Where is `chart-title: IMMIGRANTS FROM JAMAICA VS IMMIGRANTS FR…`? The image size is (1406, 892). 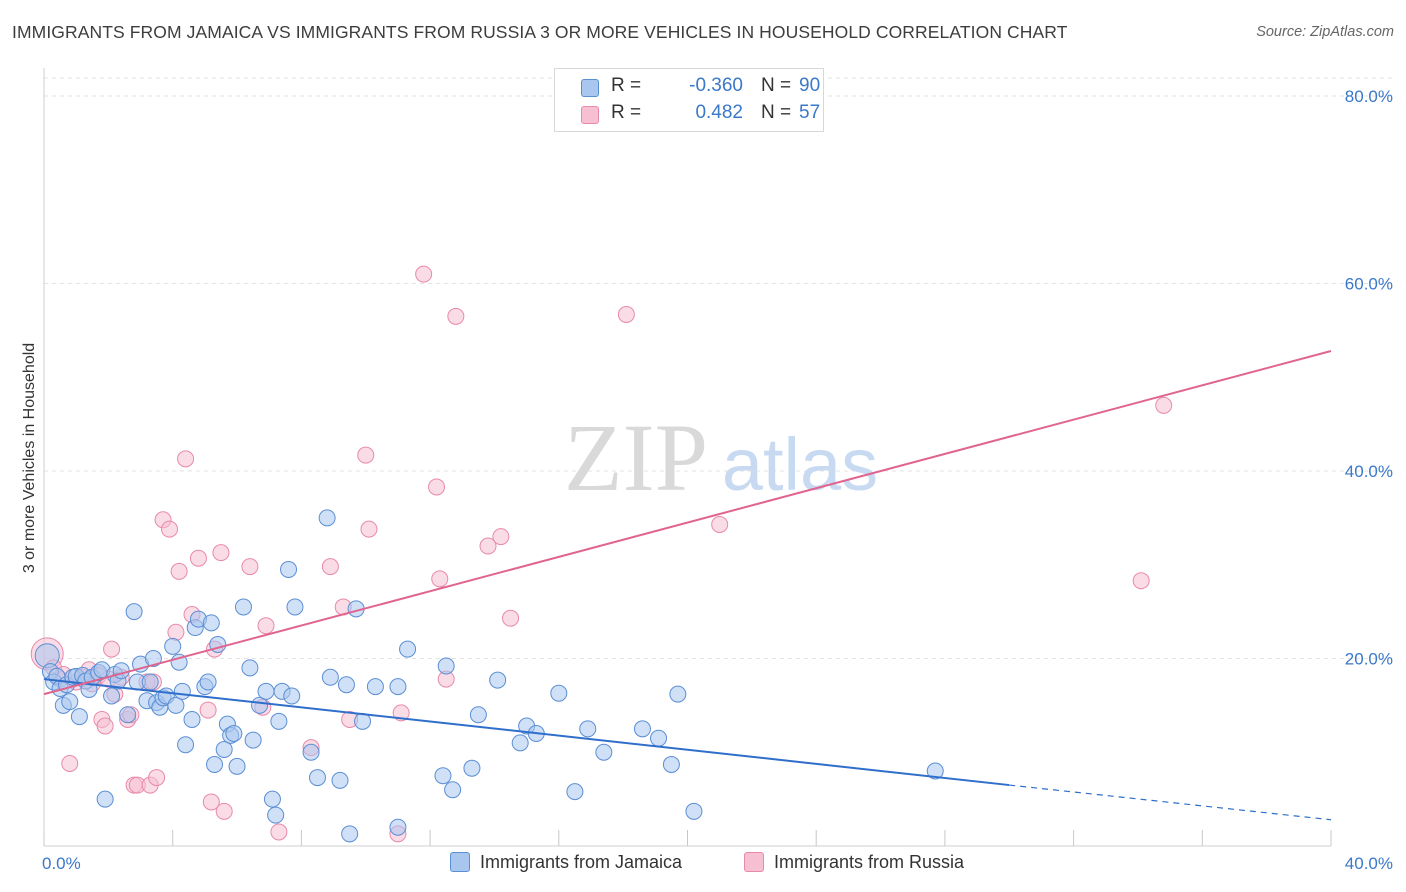 chart-title: IMMIGRANTS FROM JAMAICA VS IMMIGRANTS FR… is located at coordinates (540, 32).